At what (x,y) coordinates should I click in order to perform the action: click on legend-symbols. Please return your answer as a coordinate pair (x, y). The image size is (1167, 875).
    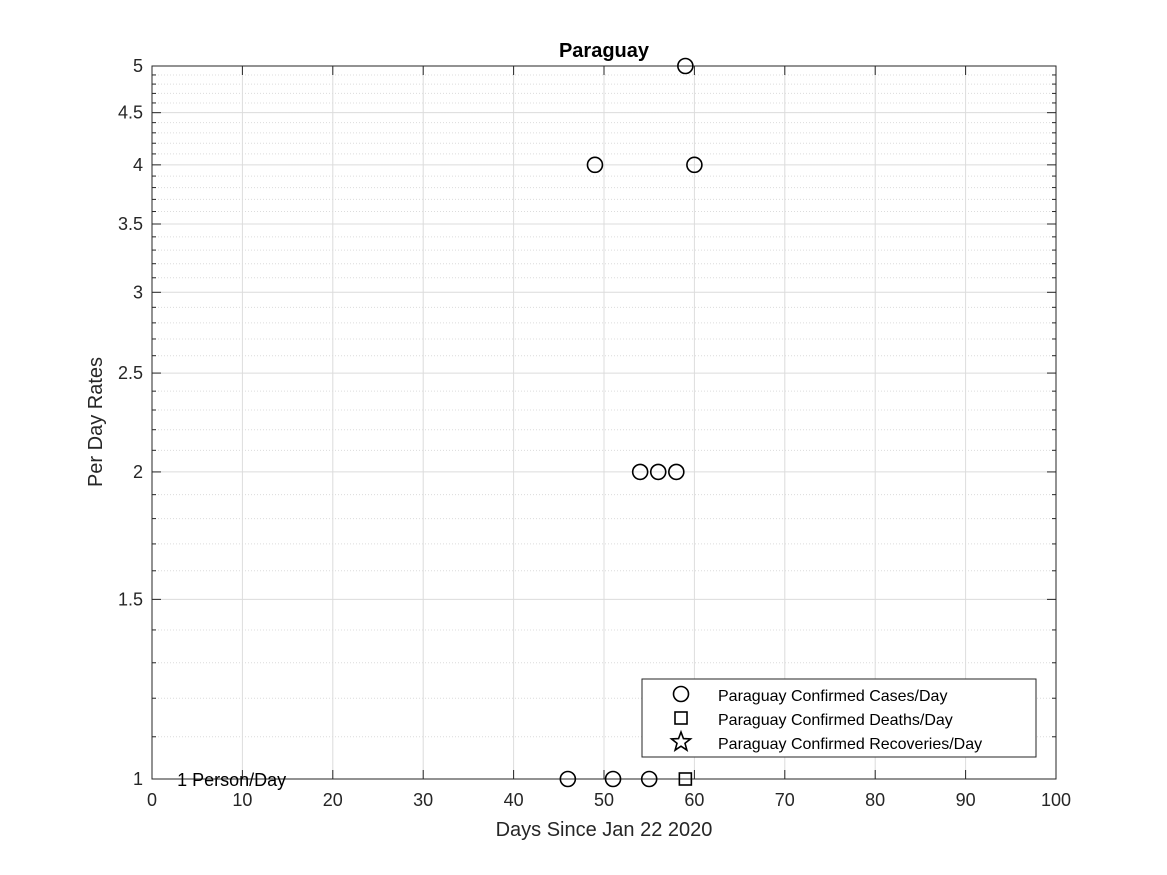
    Looking at the image, I should click on (681, 718).